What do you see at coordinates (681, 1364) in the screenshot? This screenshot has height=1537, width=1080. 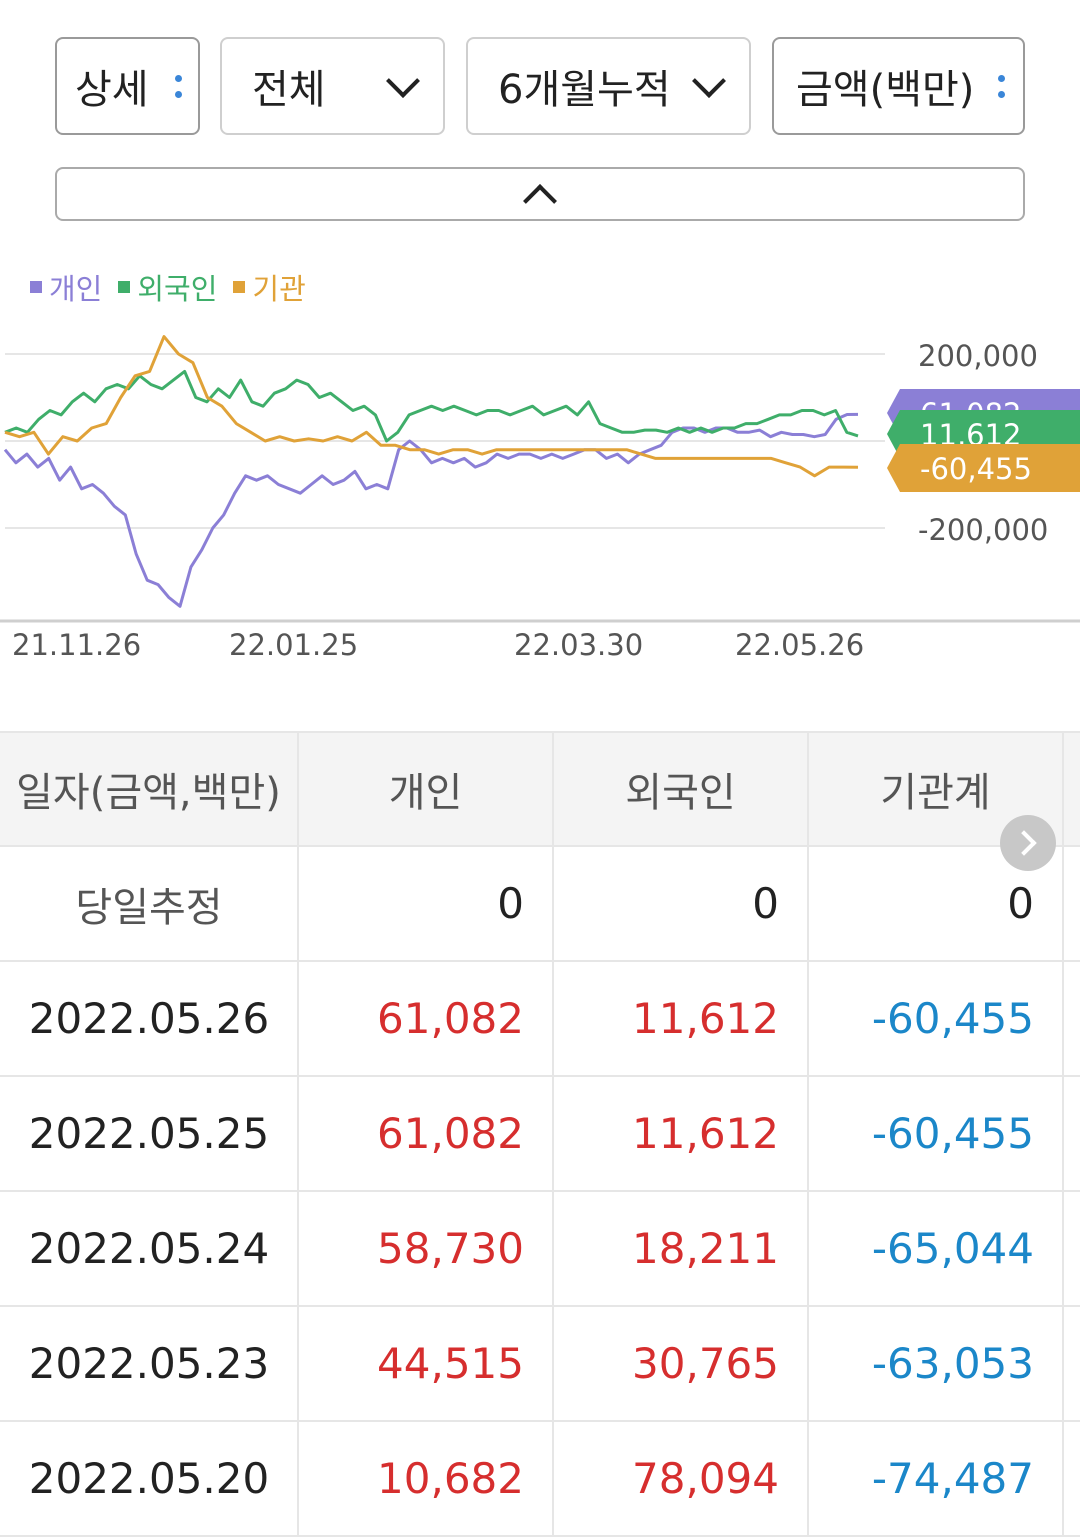 I see `cell-foreign: 30,765` at bounding box center [681, 1364].